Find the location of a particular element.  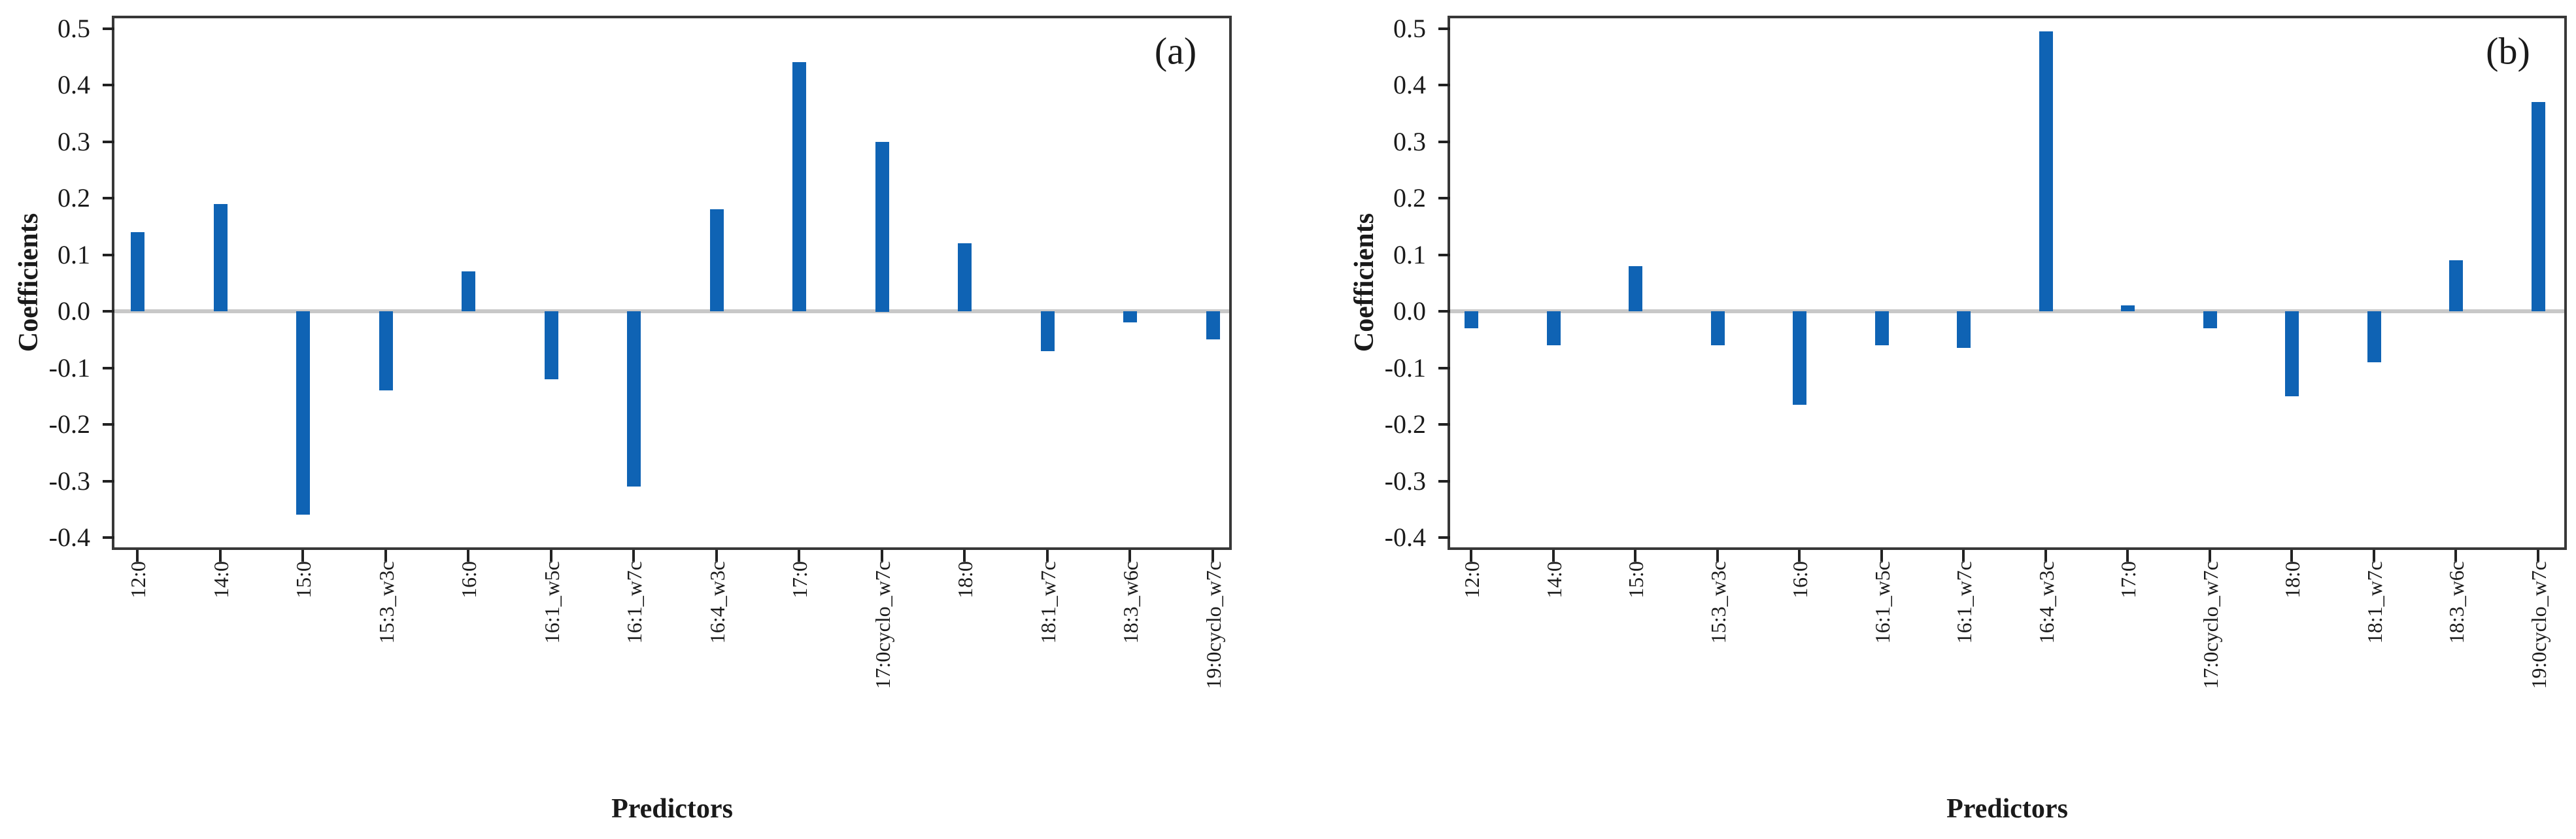

y-tick-label-b: -0.3 is located at coordinates (1405, 481).